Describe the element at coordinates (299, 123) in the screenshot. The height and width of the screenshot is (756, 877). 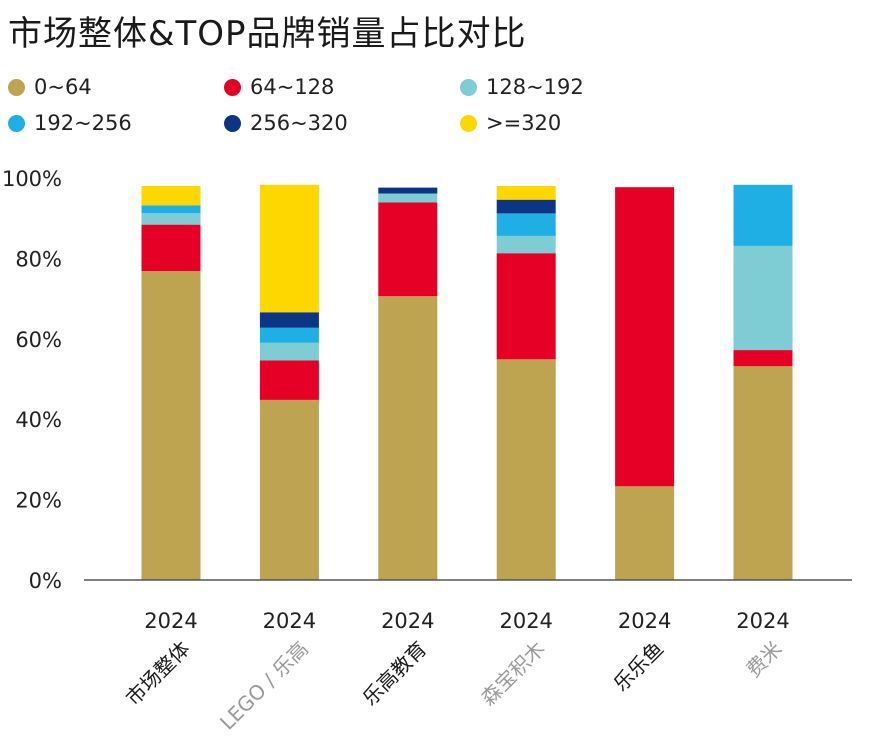
I see `legend-label: 256~320` at that location.